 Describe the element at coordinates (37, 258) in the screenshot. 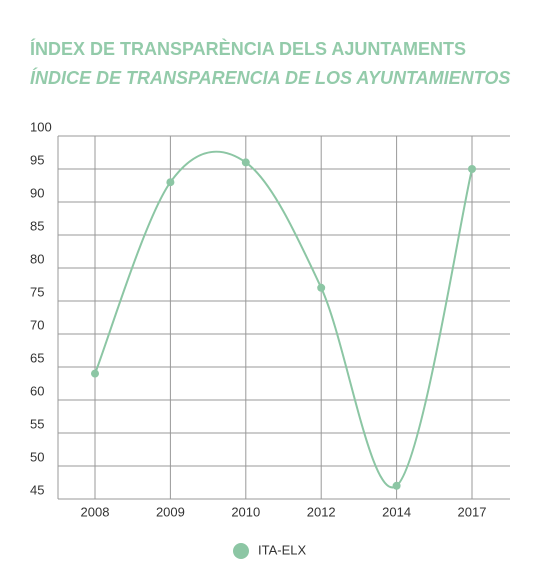

I see `y-tick-label: 80` at that location.